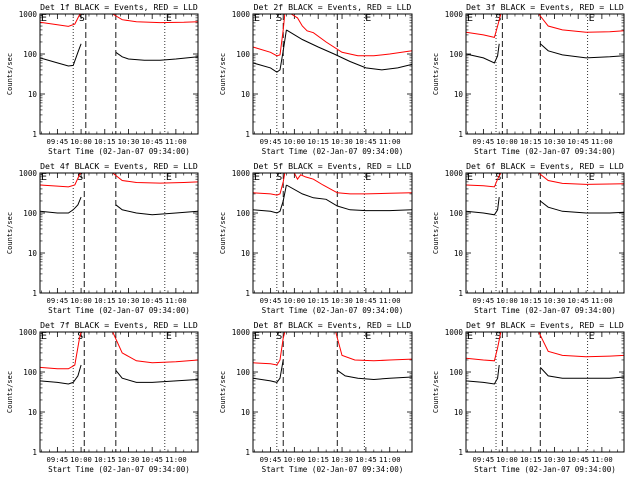 Image resolution: width=640 pixels, height=480 pixels. Describe the element at coordinates (545, 325) in the screenshot. I see `chart-title: Det 9f BLACK = Events, RED = LLD` at that location.